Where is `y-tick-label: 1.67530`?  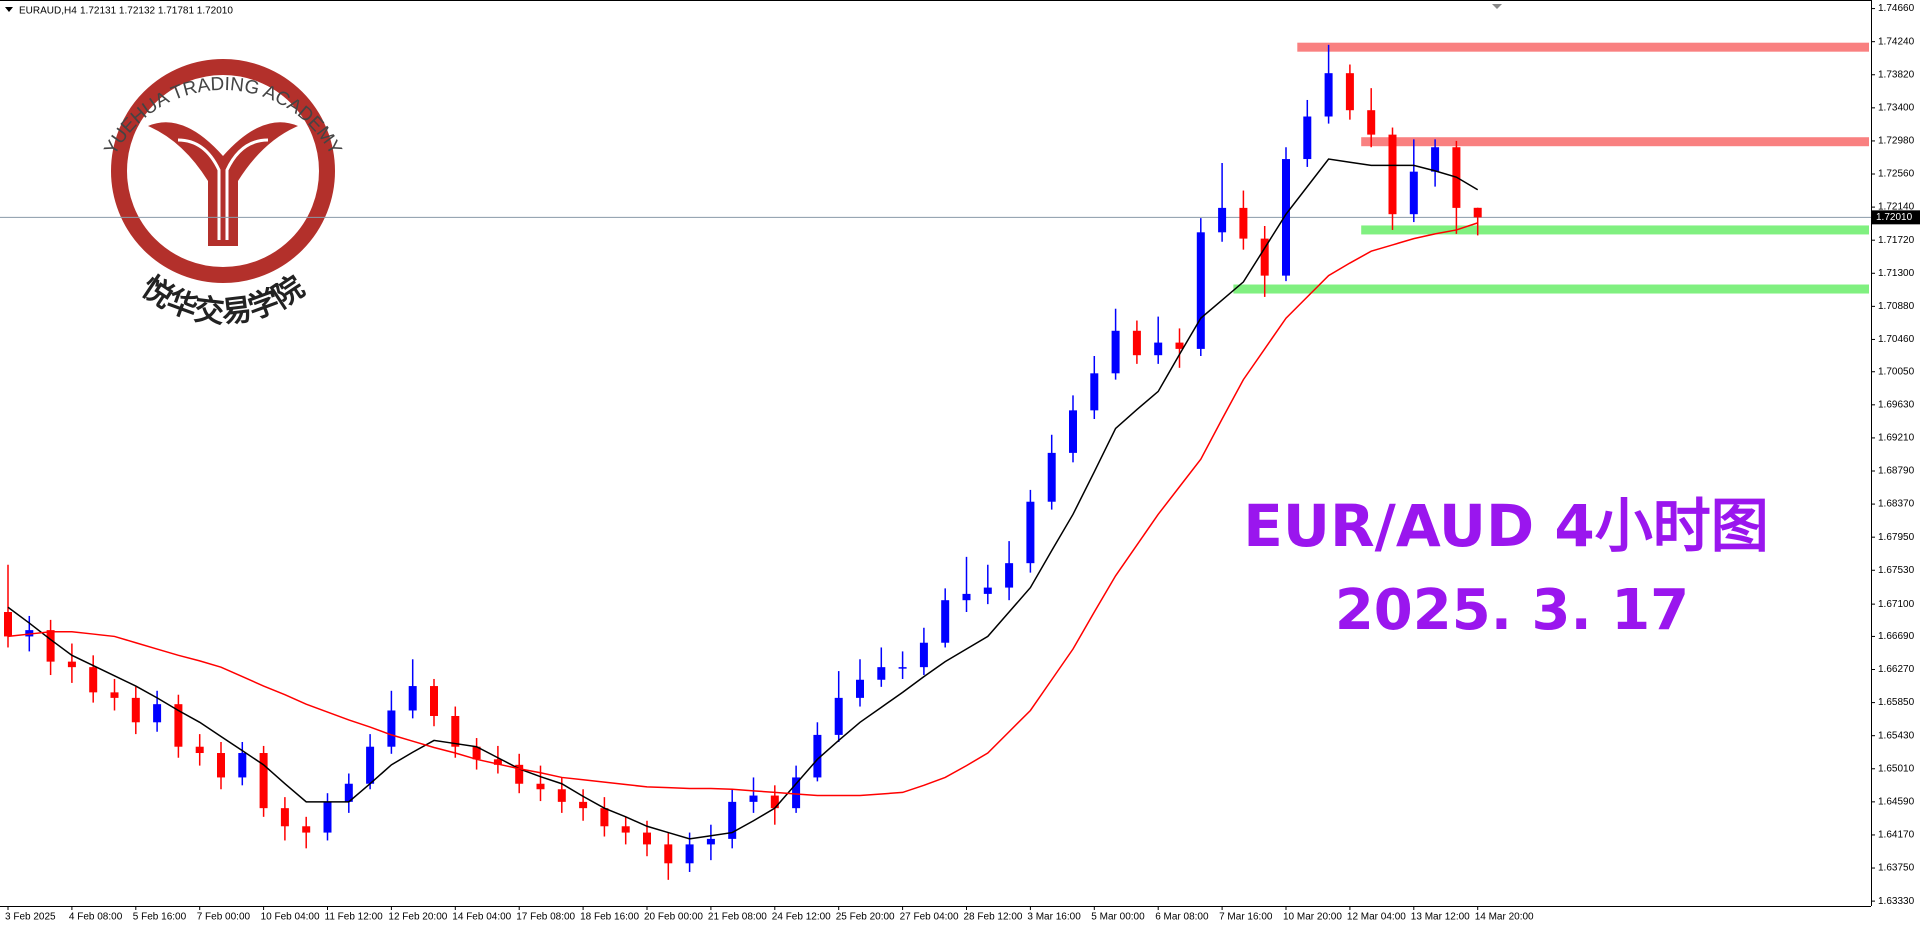 y-tick-label: 1.67530 is located at coordinates (1896, 570).